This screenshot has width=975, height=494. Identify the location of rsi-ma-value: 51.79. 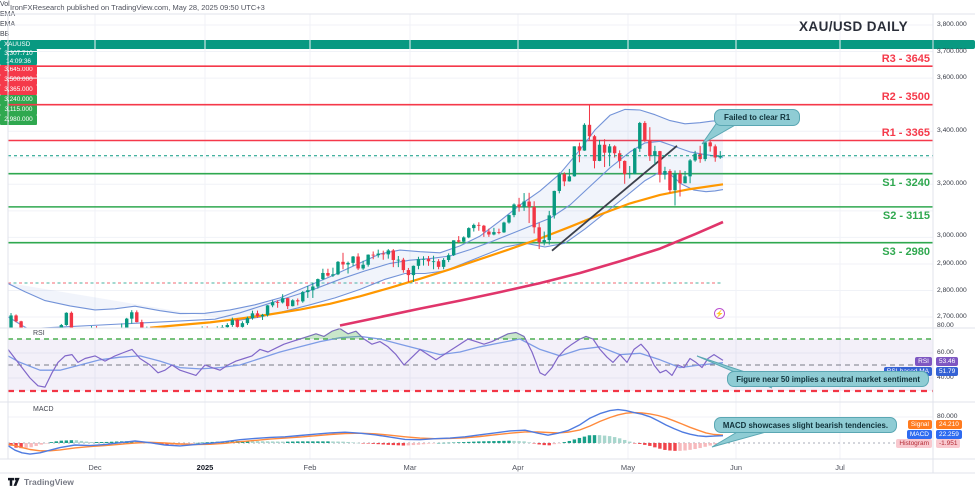
(947, 371).